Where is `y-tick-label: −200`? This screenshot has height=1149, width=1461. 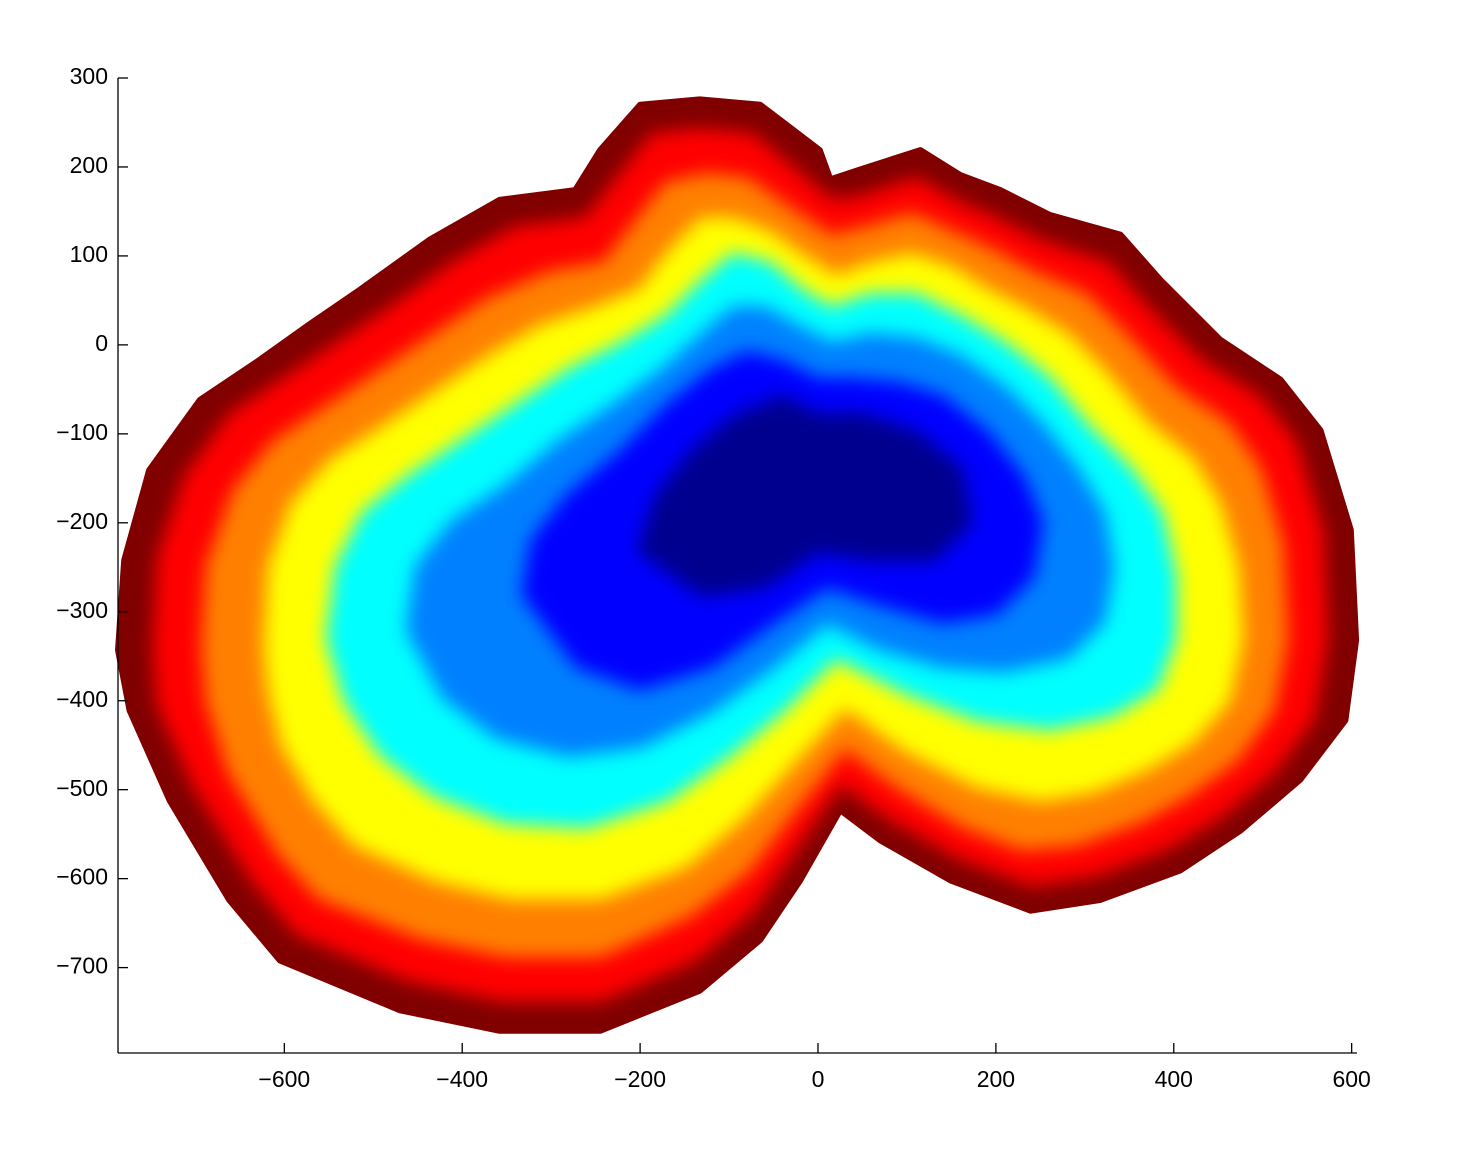 y-tick-label: −200 is located at coordinates (82, 521).